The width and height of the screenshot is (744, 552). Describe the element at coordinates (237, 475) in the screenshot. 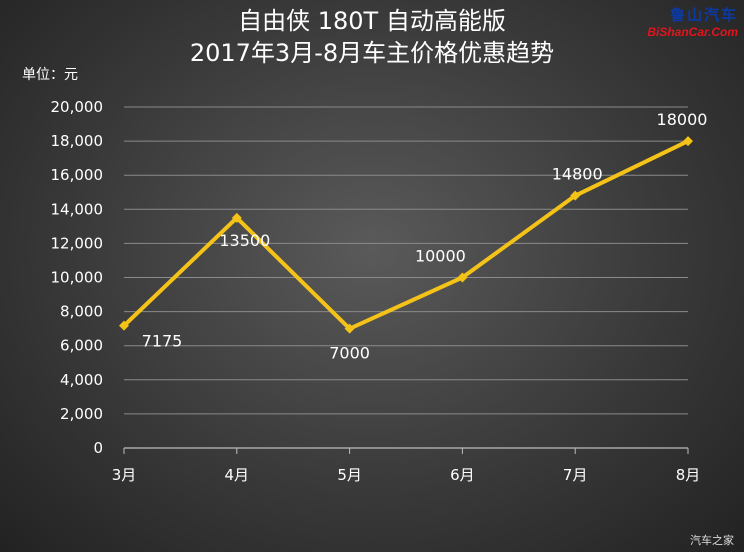

I see `x-tick-label: 4月` at that location.